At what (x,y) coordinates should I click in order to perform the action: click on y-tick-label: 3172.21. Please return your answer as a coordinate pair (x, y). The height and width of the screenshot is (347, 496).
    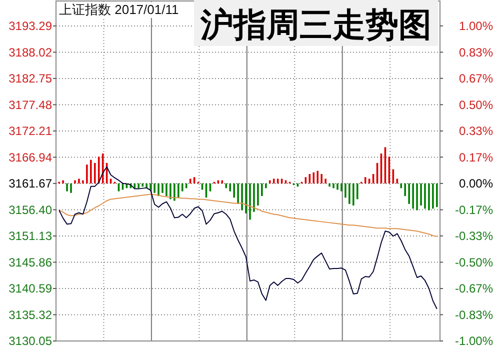
    Looking at the image, I should click on (30, 131).